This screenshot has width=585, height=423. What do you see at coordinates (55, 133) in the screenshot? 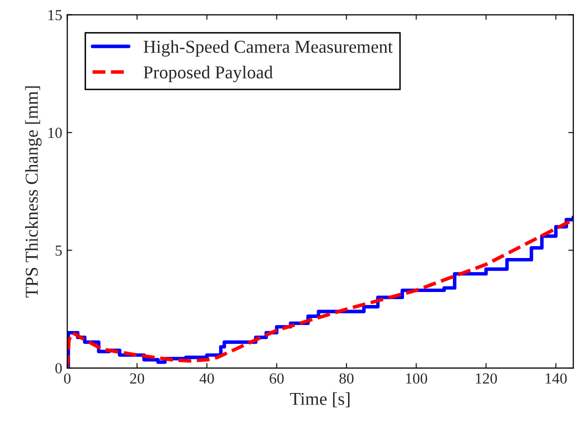
I see `y-tick-label: 10` at bounding box center [55, 133].